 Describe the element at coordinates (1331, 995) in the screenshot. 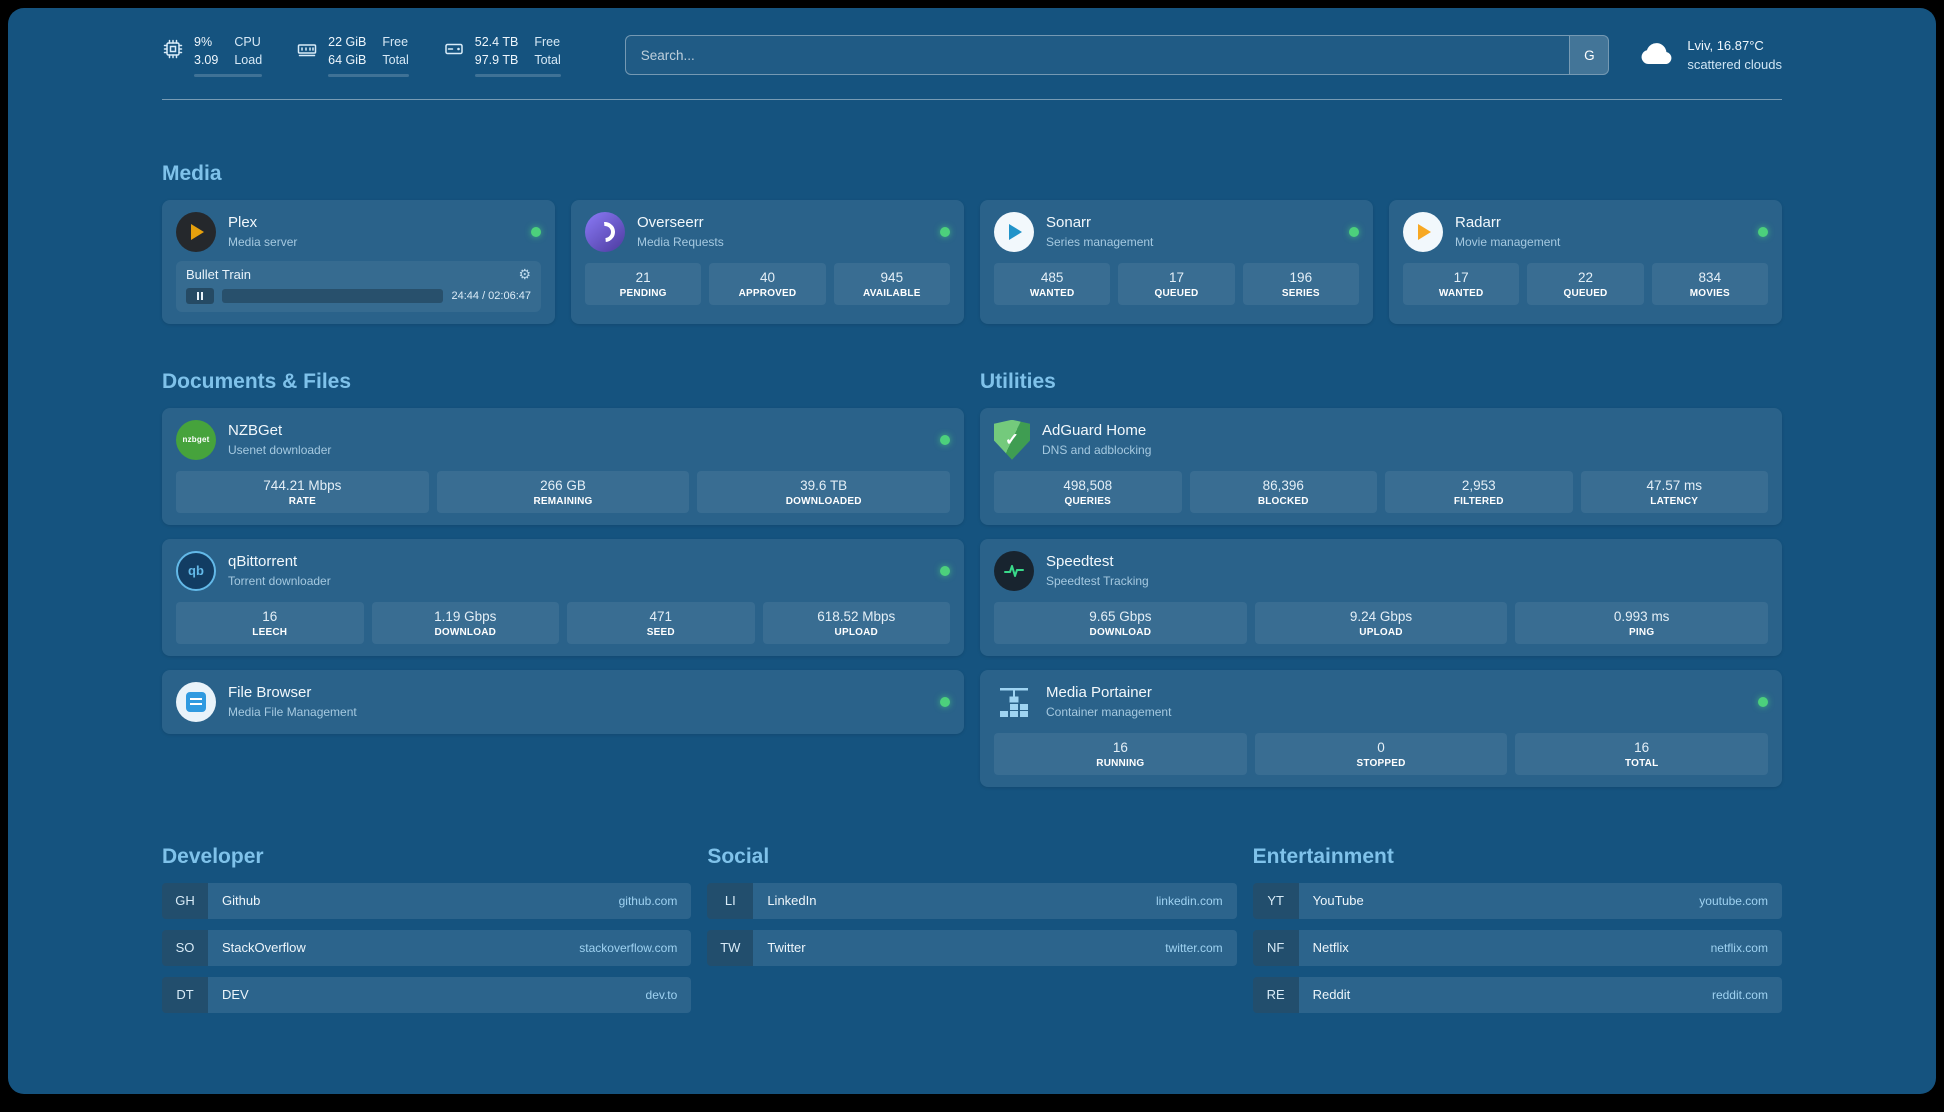

I see `bookmark-name: Reddit` at that location.